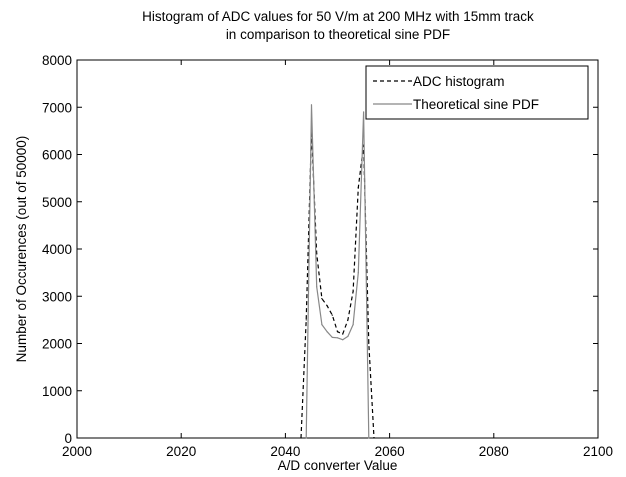 The image size is (626, 477). I want to click on y-tick-label: 7000, so click(57, 107).